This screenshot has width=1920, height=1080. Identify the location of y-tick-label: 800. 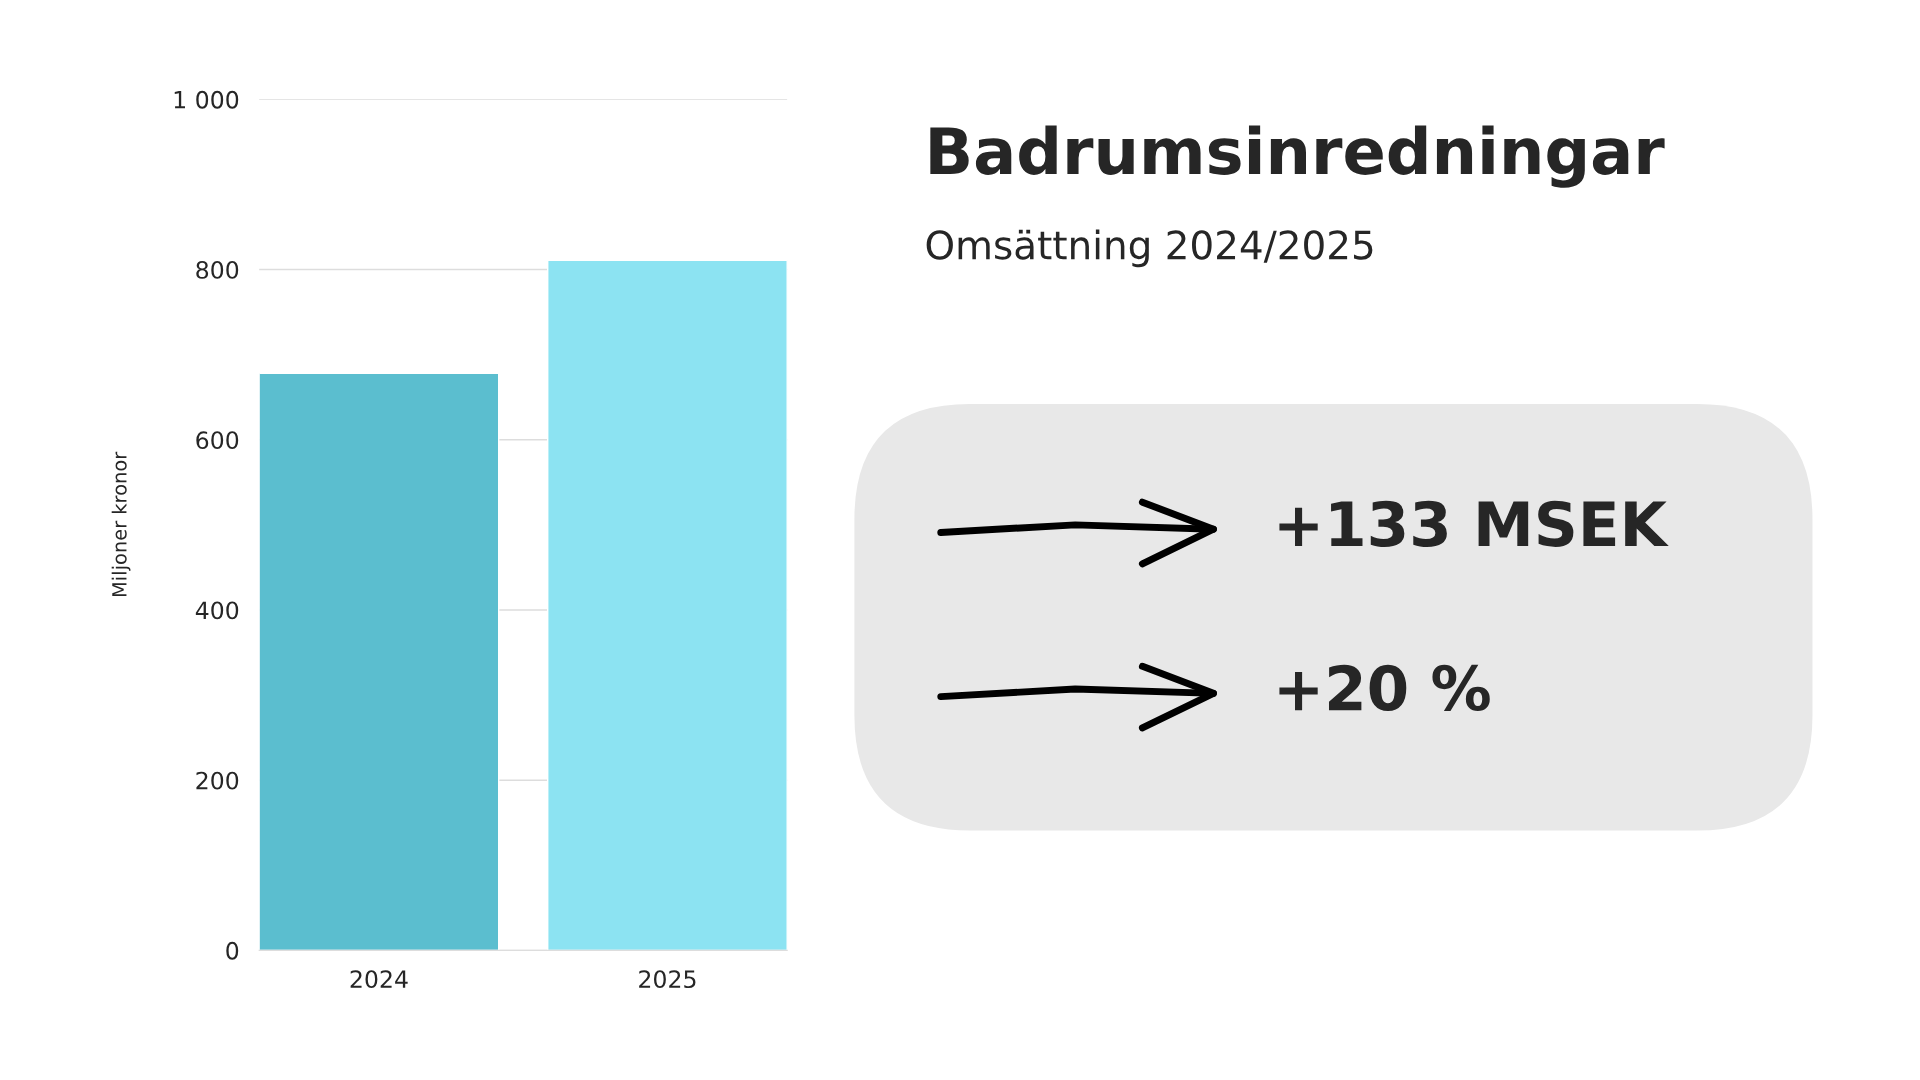
(217, 270).